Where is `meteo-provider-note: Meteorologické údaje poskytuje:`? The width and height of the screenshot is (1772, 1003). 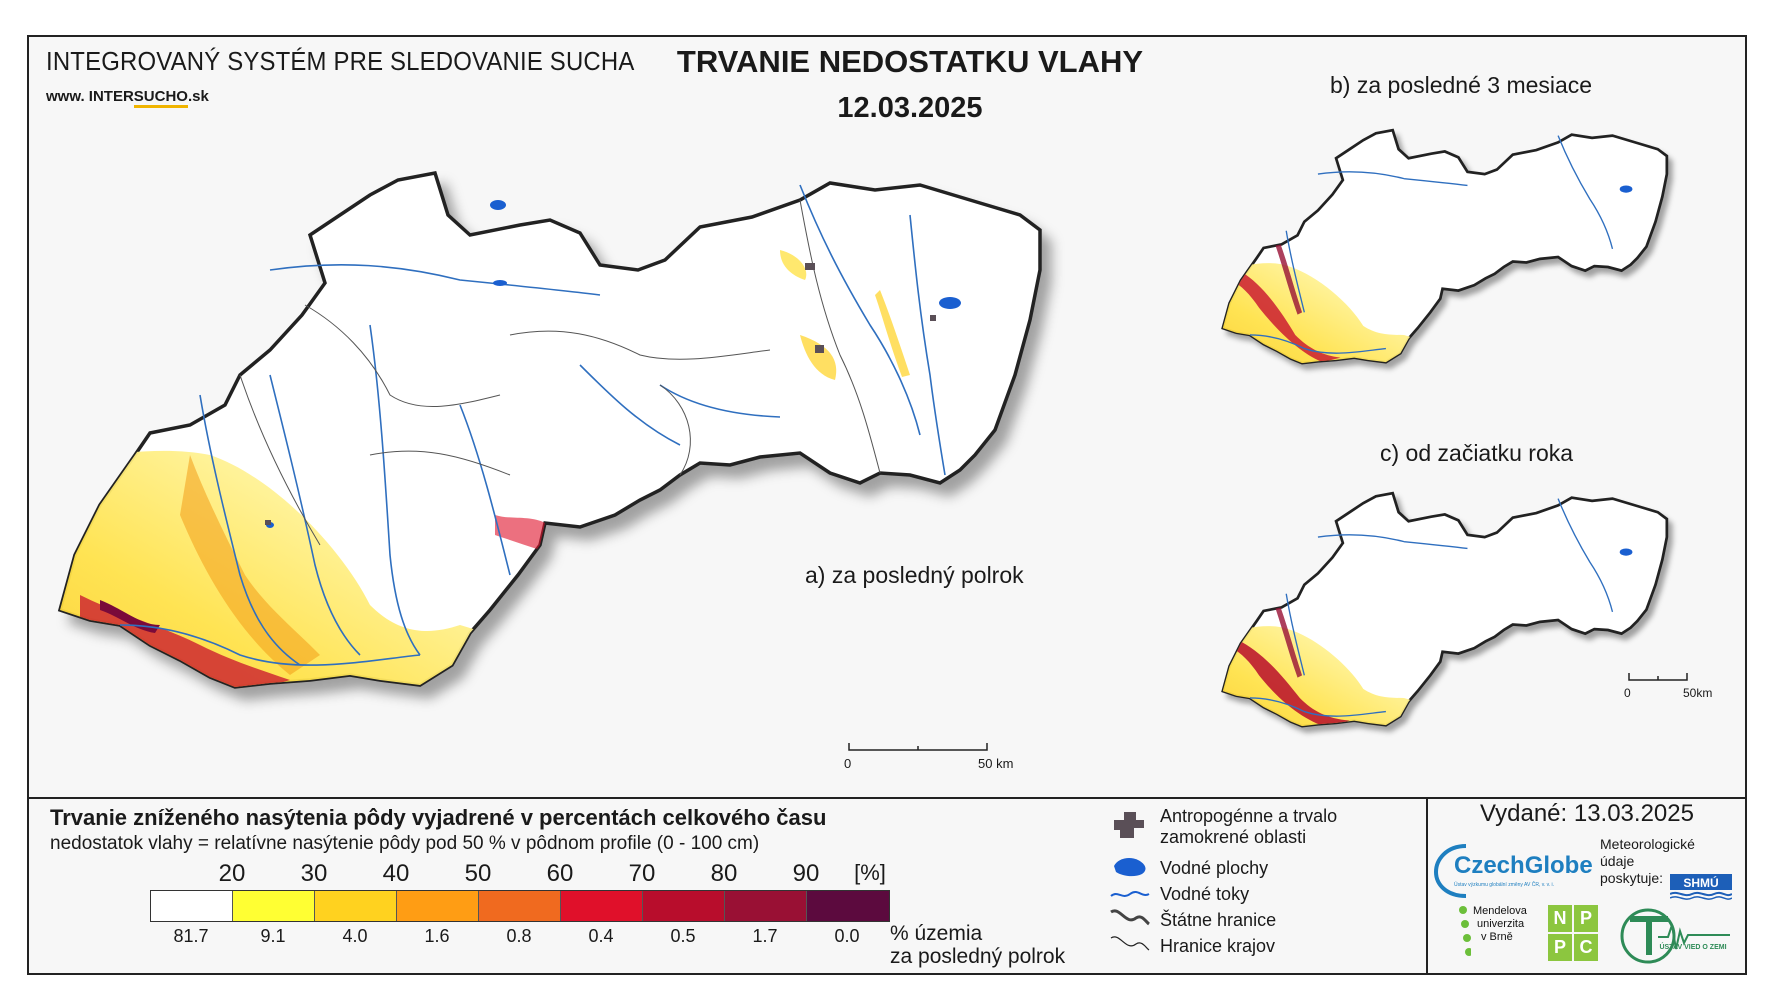
meteo-provider-note: Meteorologické údaje poskytuje: is located at coordinates (1647, 861).